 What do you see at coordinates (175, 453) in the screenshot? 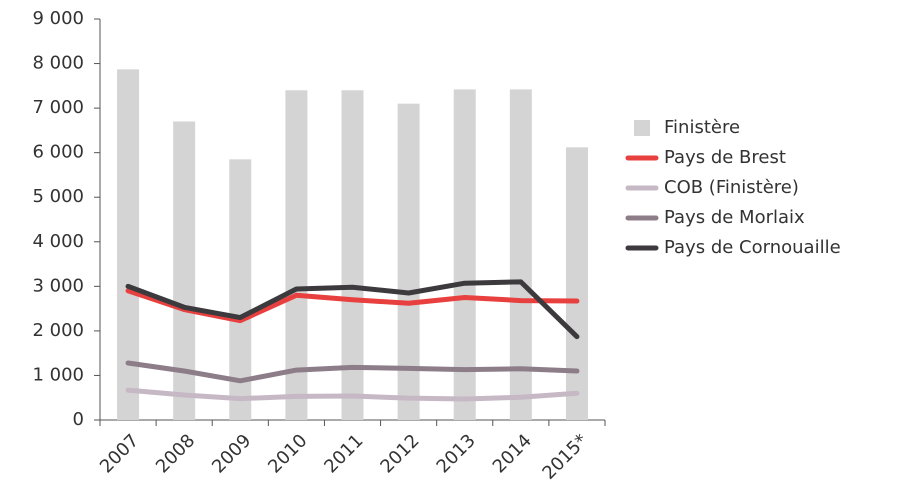
I see `x-tick-label: 2008` at bounding box center [175, 453].